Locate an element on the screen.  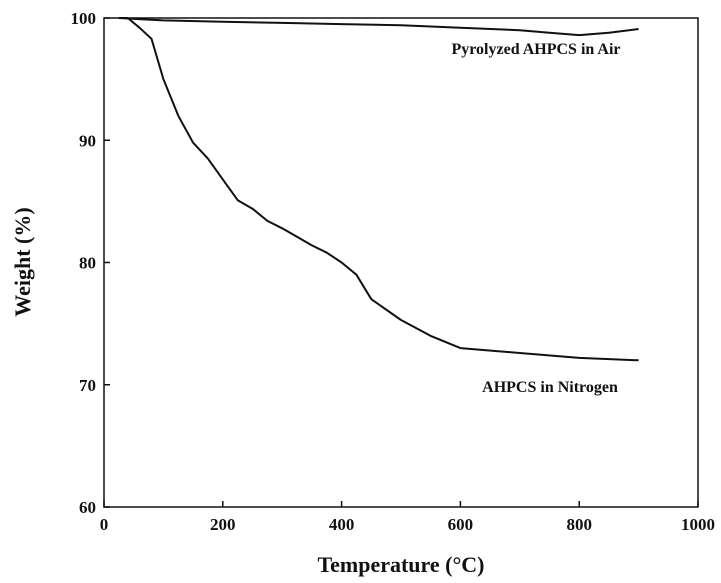
series-label-nitrogen: AHPCS in Nitrogen is located at coordinates (550, 387).